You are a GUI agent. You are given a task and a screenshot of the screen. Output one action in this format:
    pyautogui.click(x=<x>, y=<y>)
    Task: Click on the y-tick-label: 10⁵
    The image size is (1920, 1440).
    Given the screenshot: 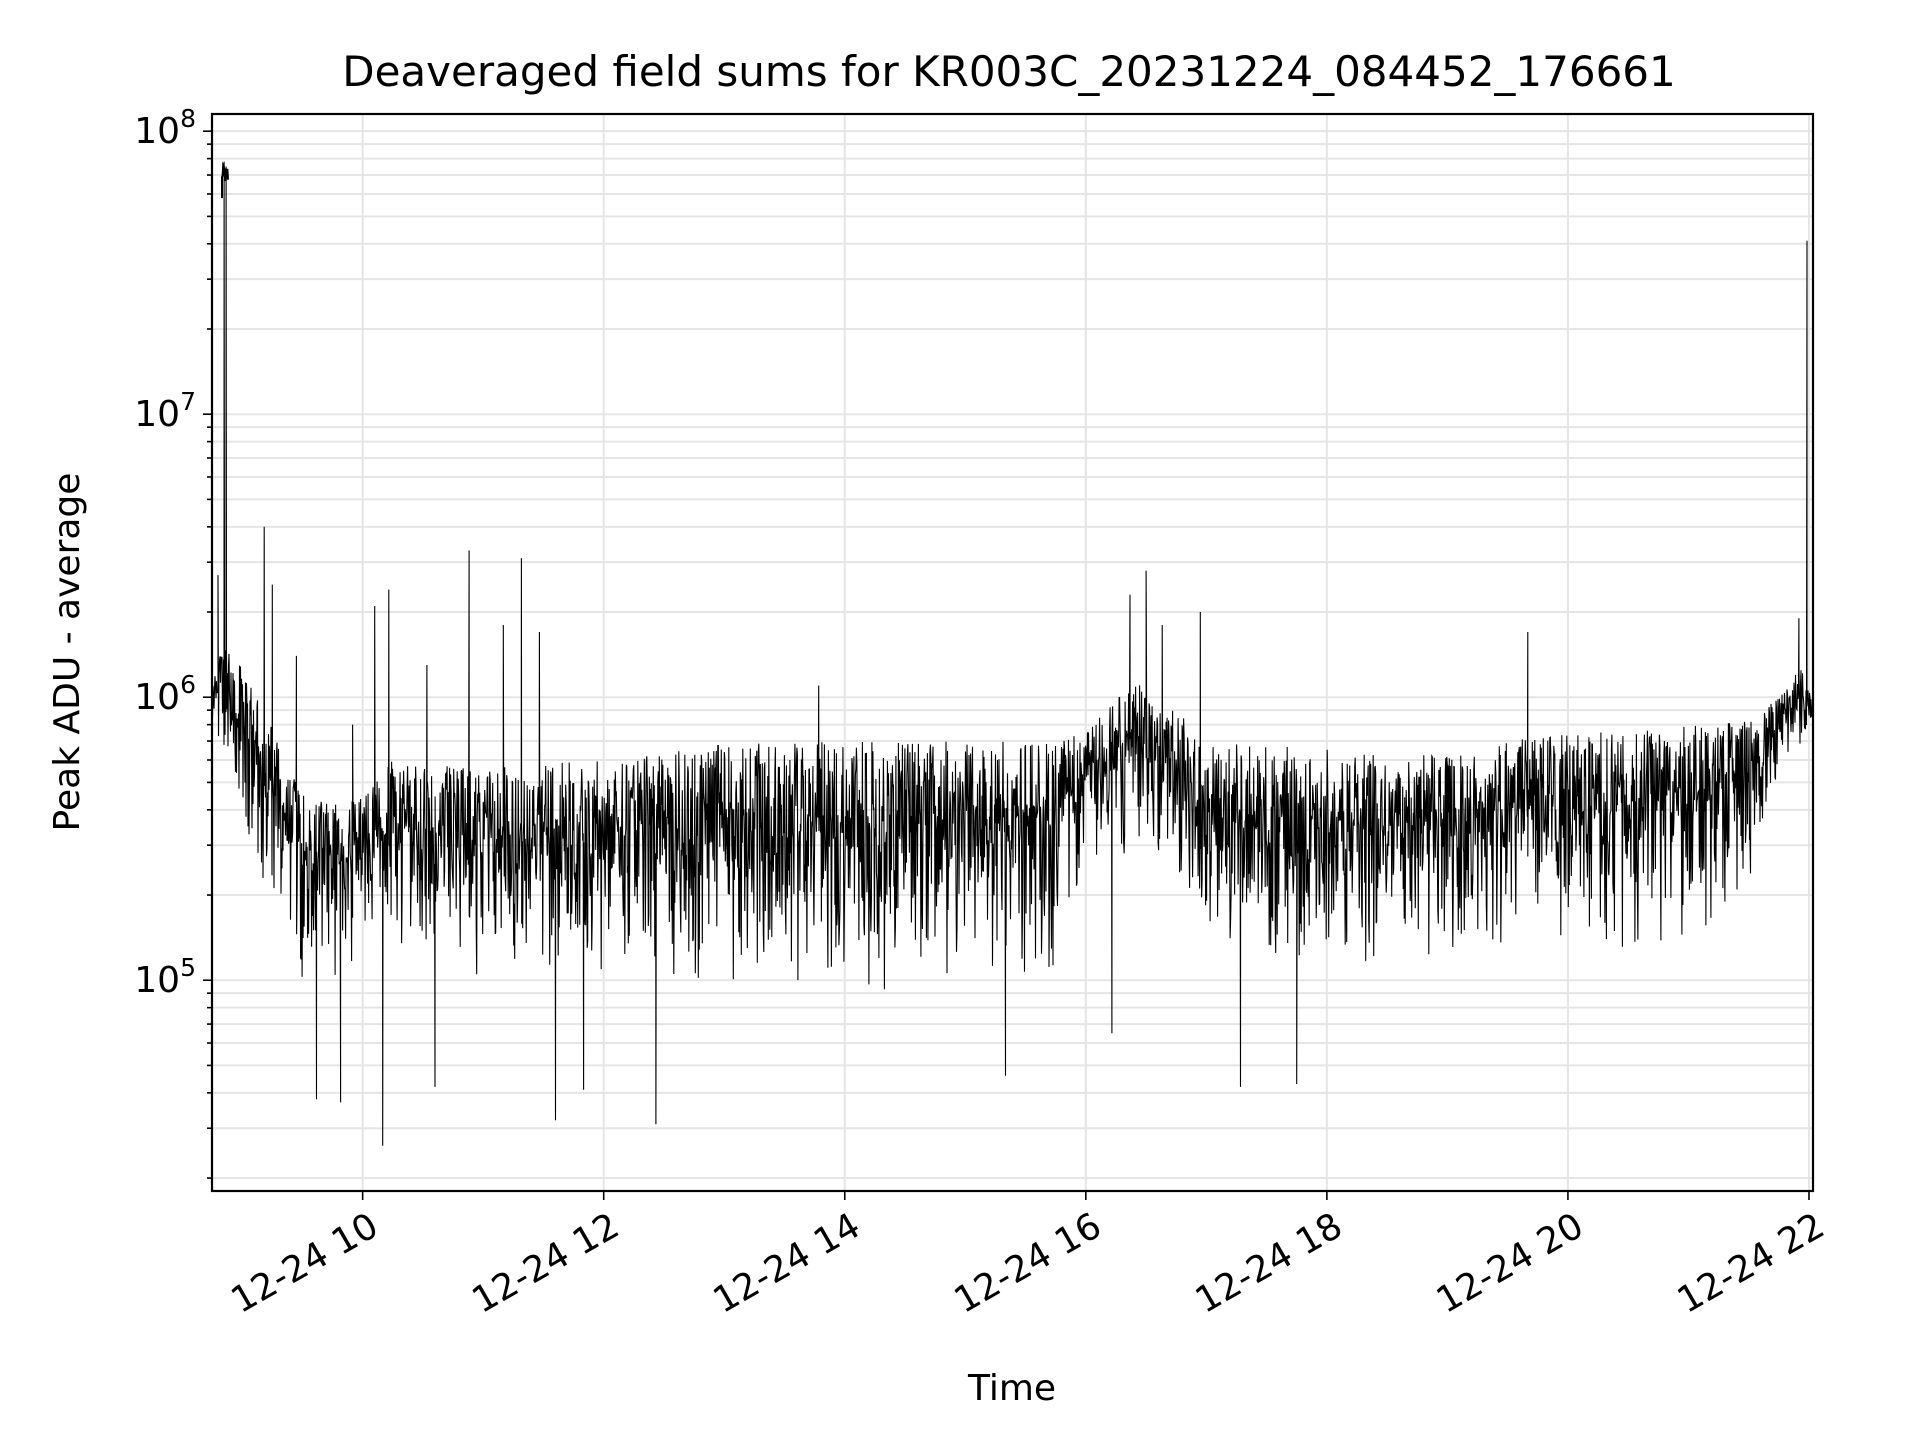 What is the action you would take?
    pyautogui.click(x=165, y=977)
    